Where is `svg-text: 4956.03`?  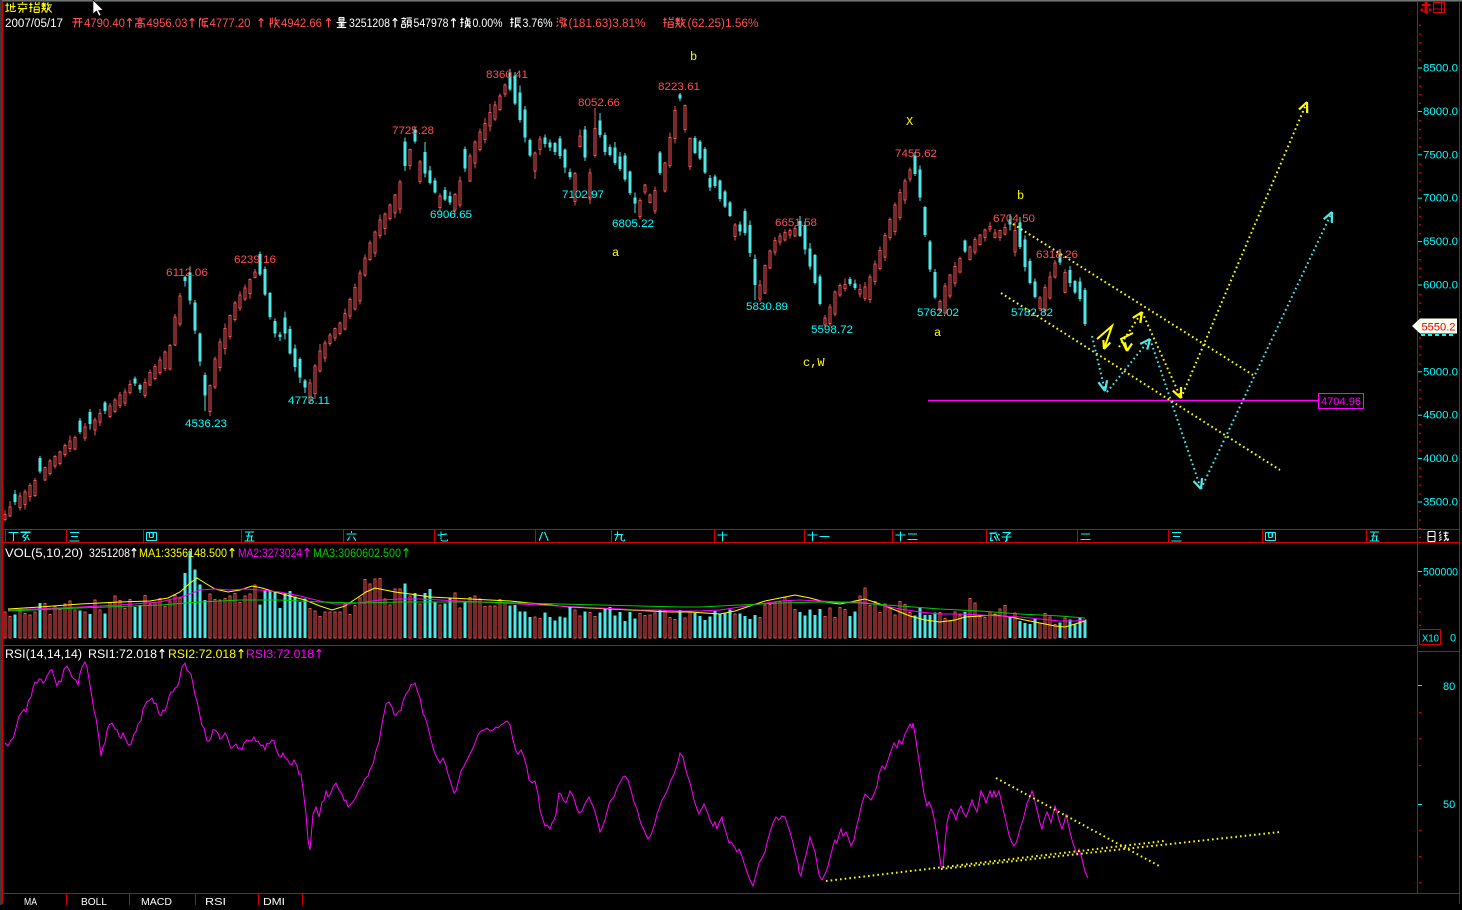
svg-text: 4956.03 is located at coordinates (167, 24).